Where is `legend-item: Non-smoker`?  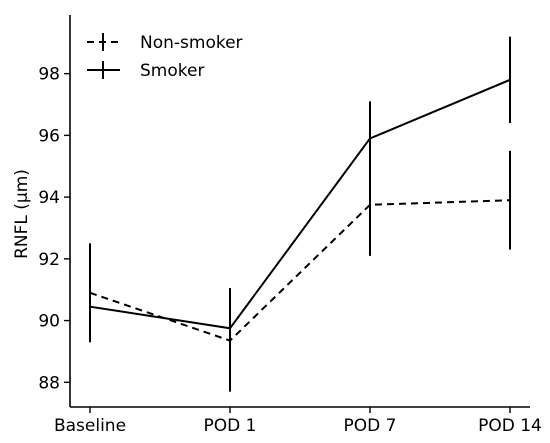 legend-item: Non-smoker is located at coordinates (165, 43).